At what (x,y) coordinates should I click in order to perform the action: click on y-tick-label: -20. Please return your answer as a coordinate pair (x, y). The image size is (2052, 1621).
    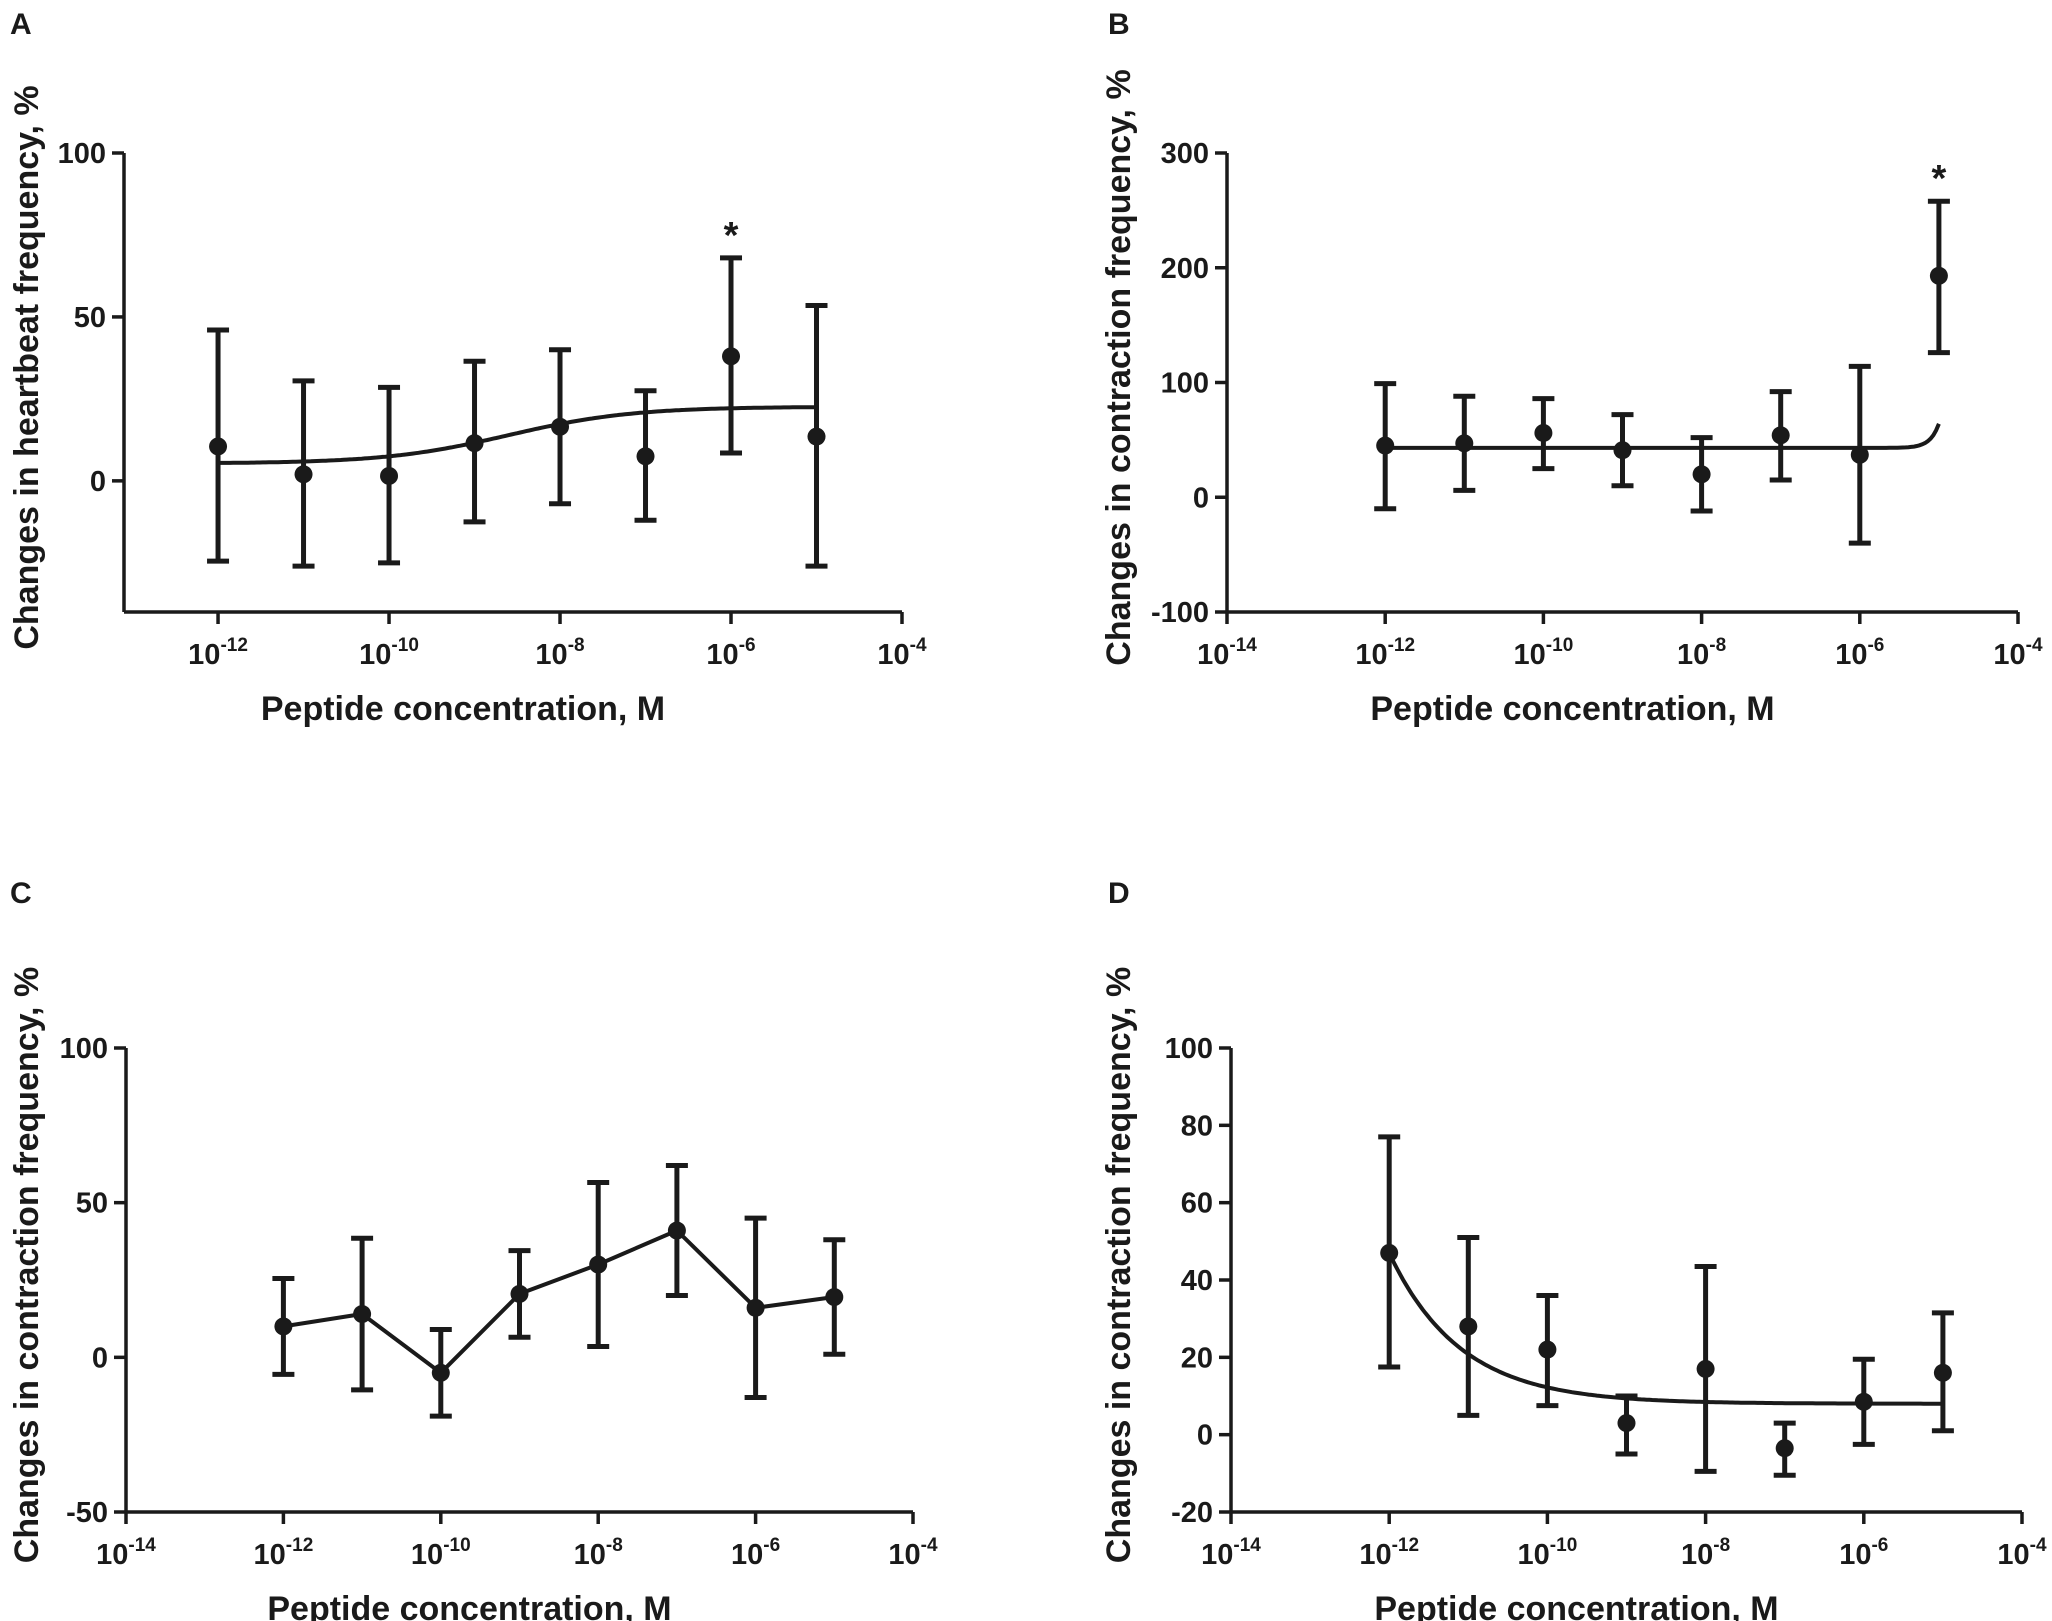
    Looking at the image, I should click on (1192, 1513).